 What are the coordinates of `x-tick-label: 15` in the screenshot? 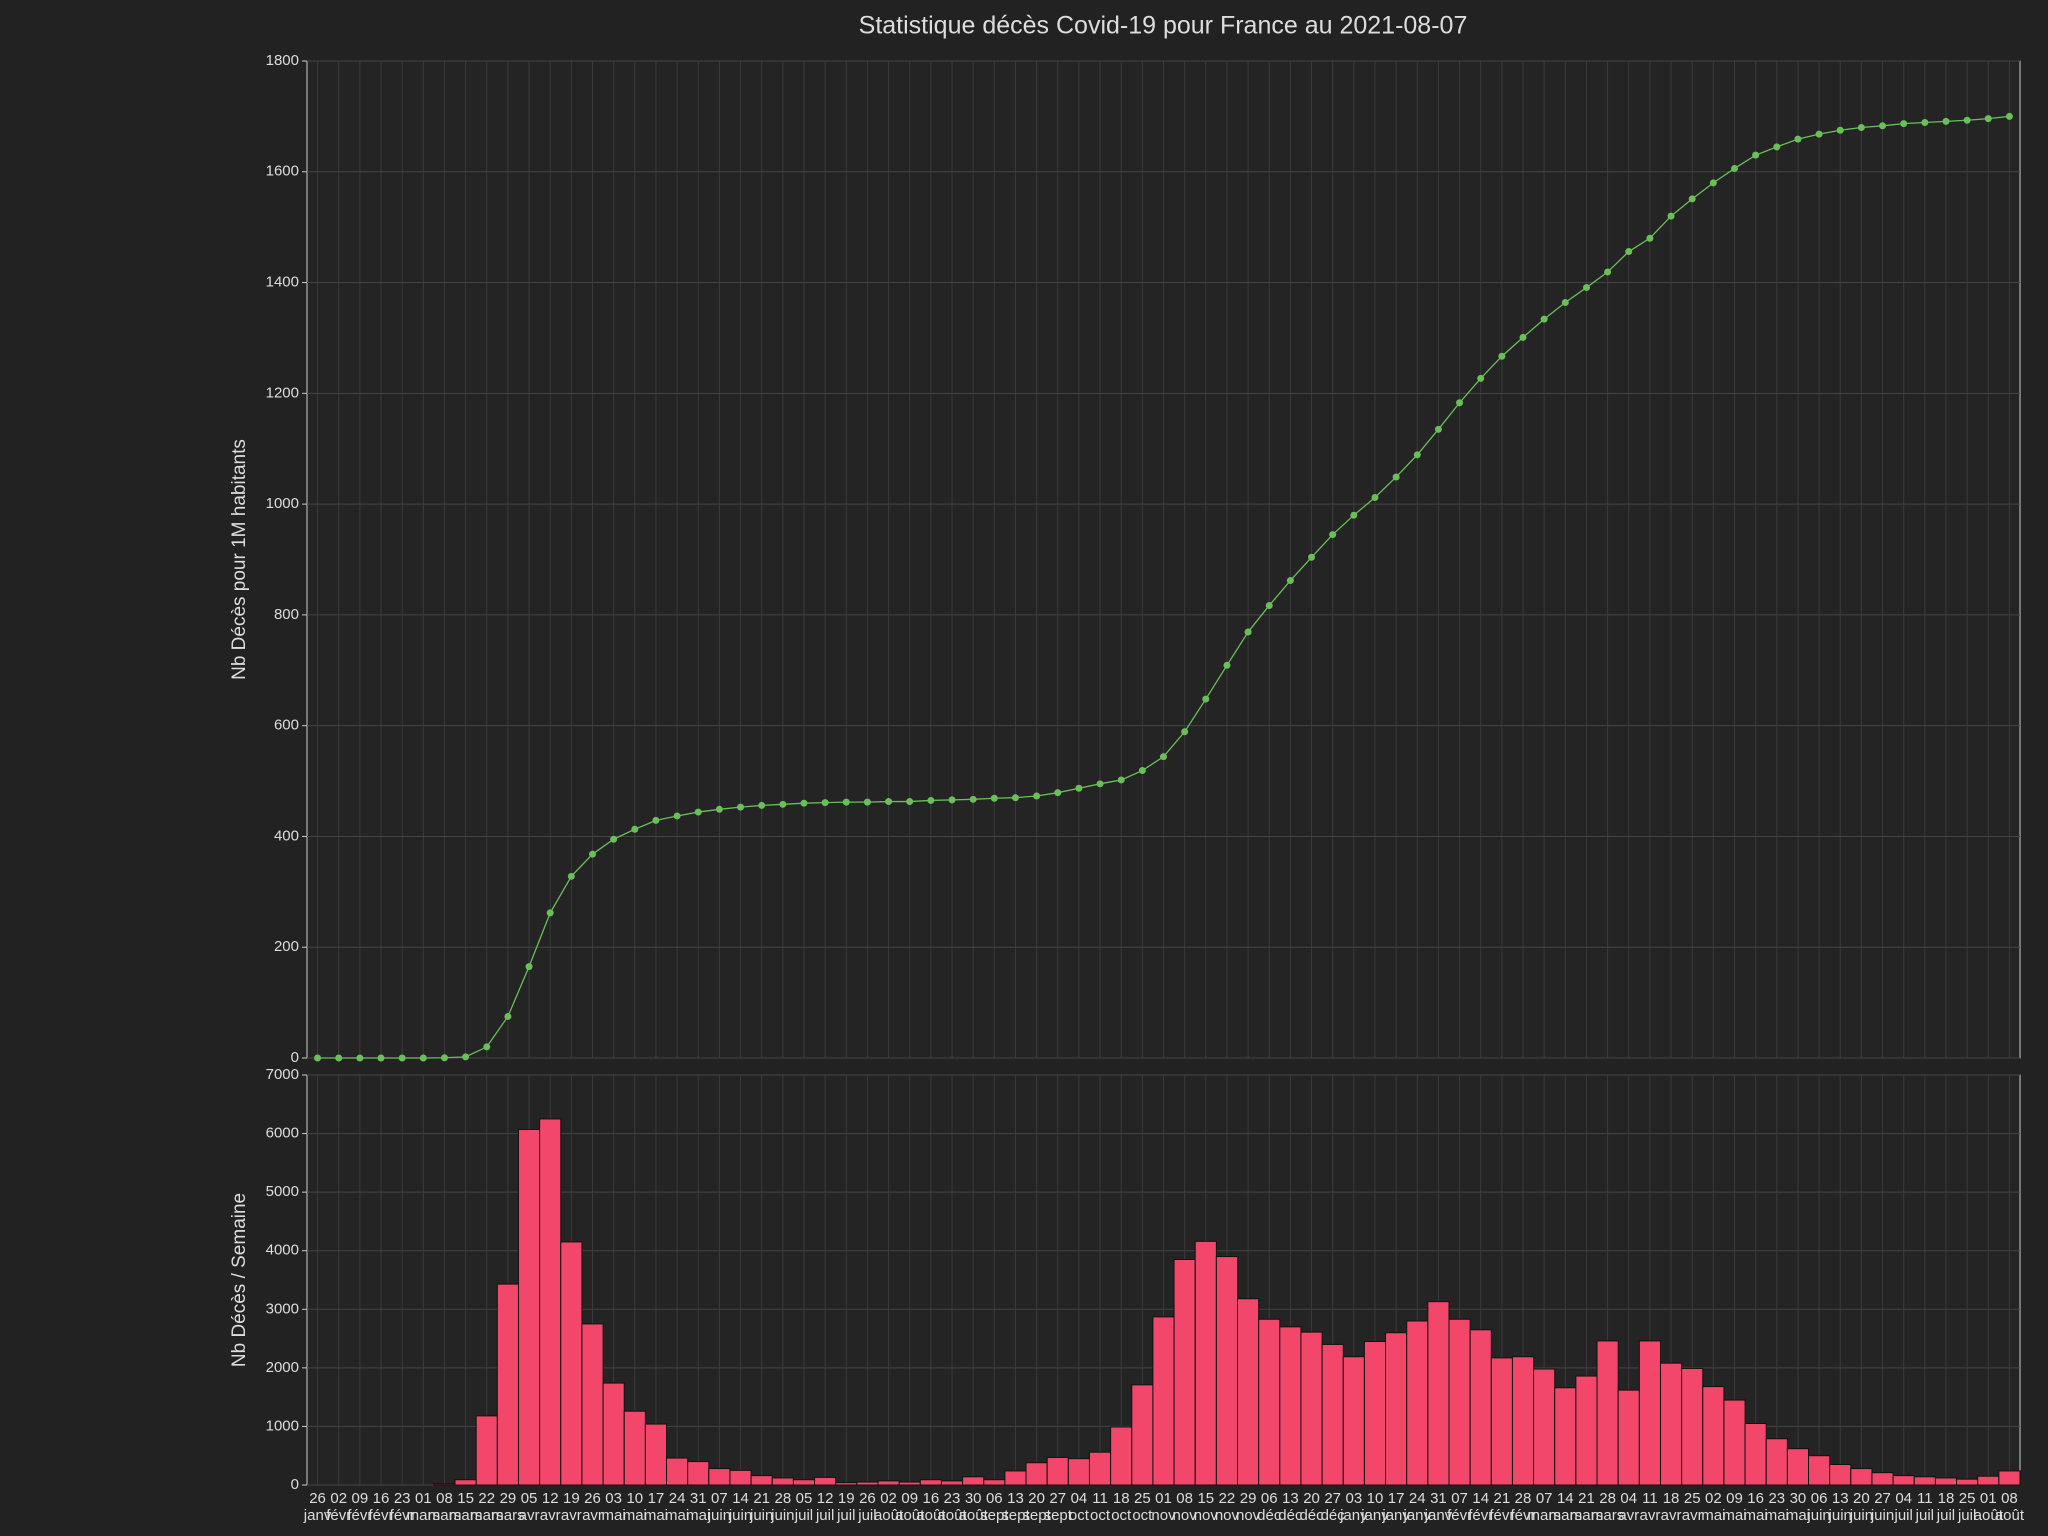 It's located at (465, 1498).